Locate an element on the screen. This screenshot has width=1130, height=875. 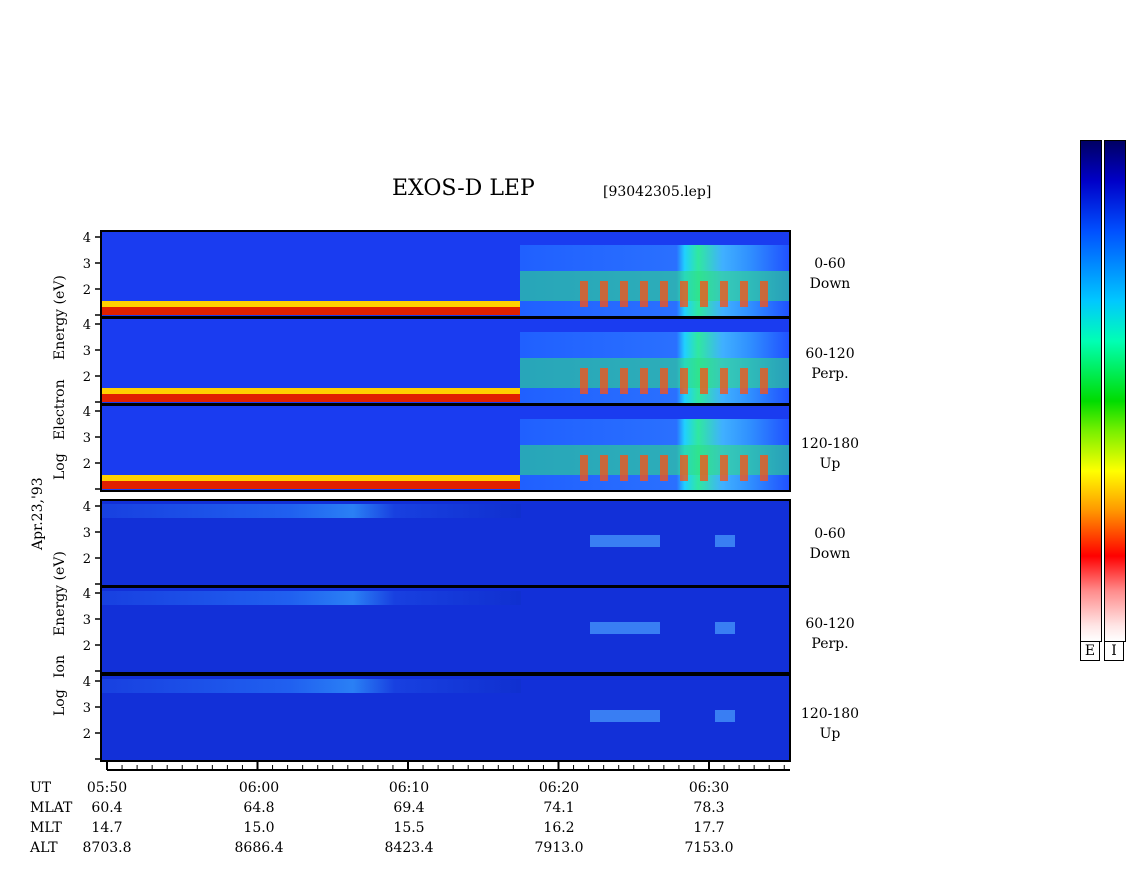
x-table-mlt-value: 14.7 is located at coordinates (107, 828).